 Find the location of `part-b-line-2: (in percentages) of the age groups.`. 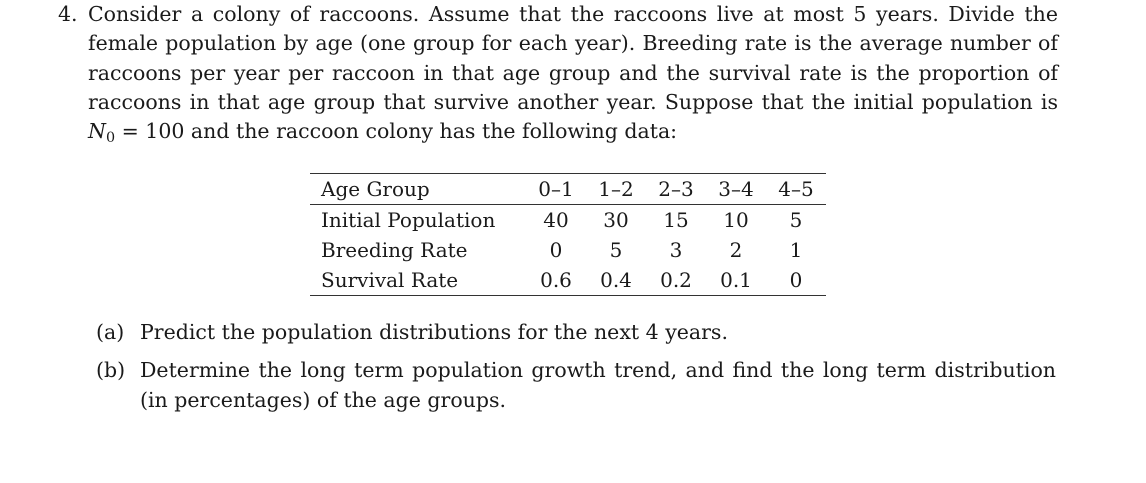

part-b-line-2: (in percentages) of the age groups. is located at coordinates (323, 399).